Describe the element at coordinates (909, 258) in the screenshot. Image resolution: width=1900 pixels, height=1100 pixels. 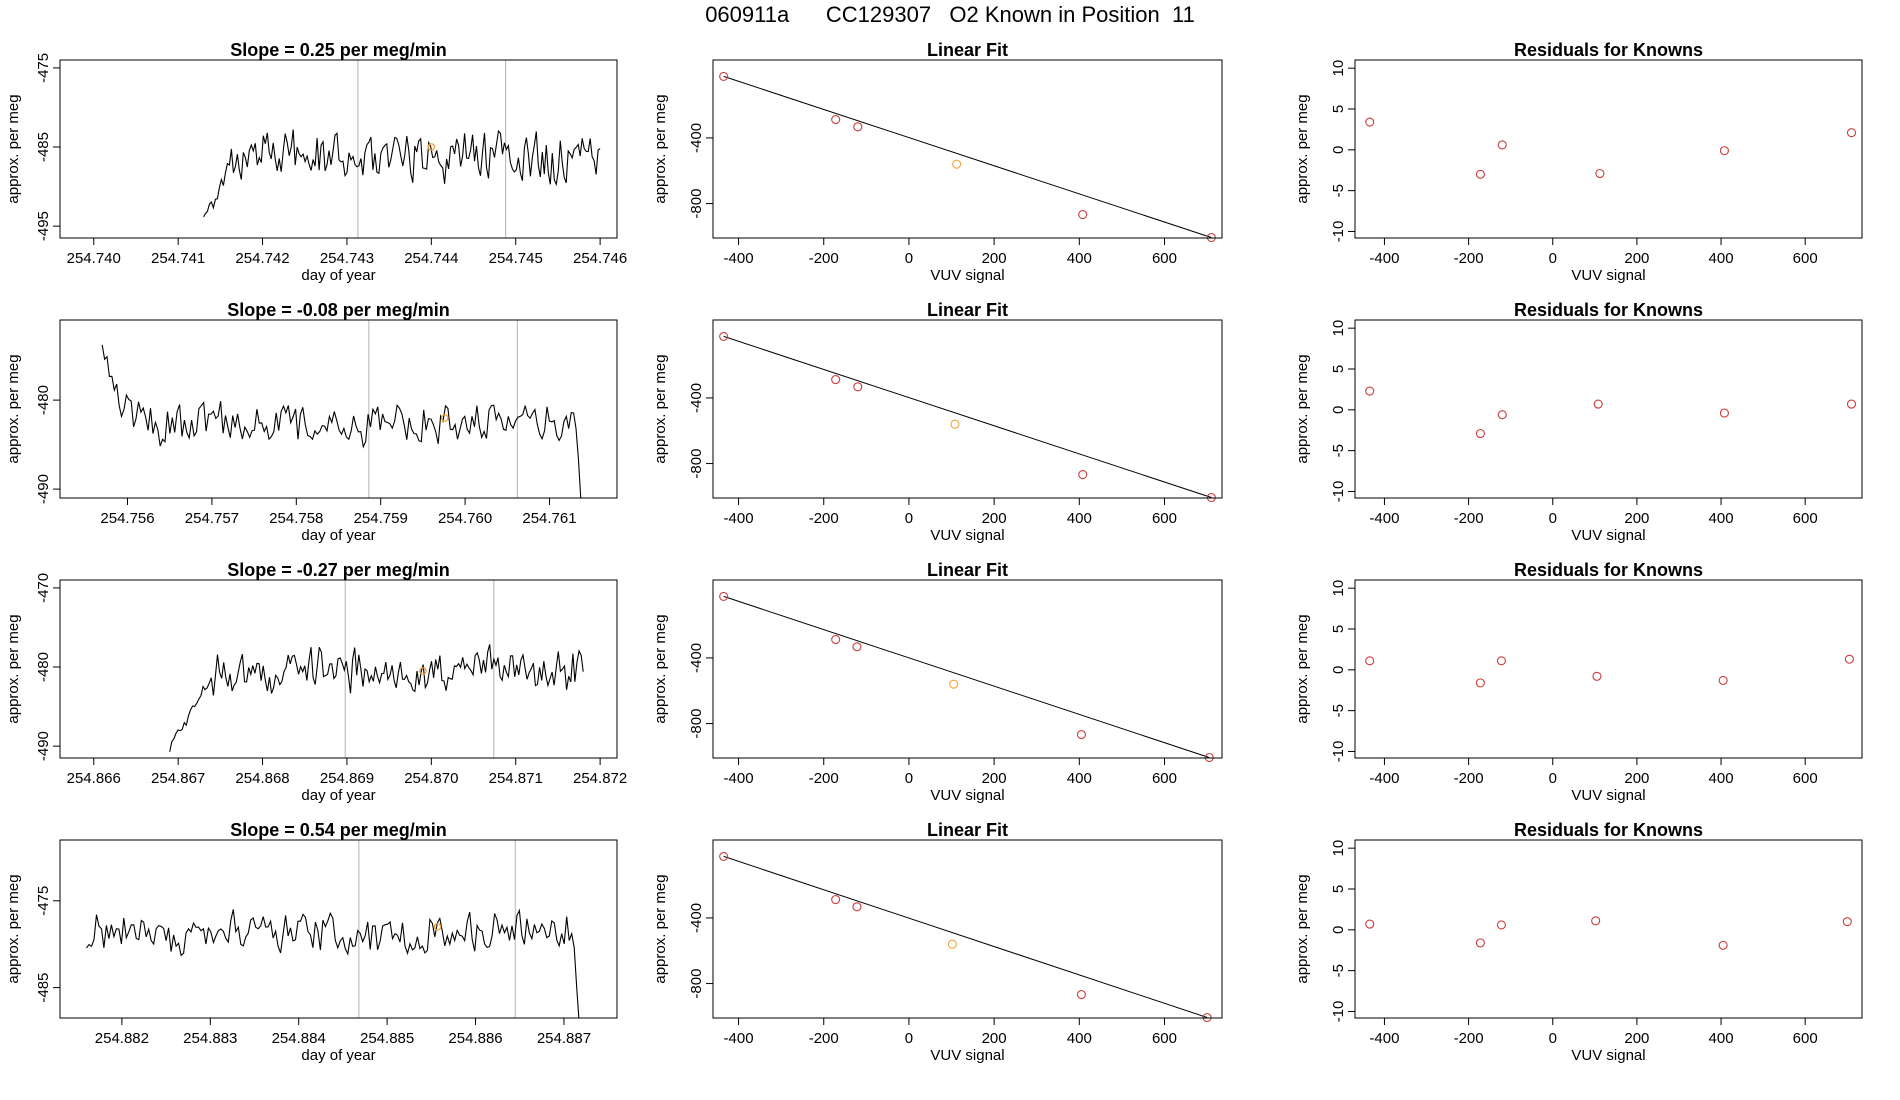
I see `linear-fit-xtick-label: 0` at that location.